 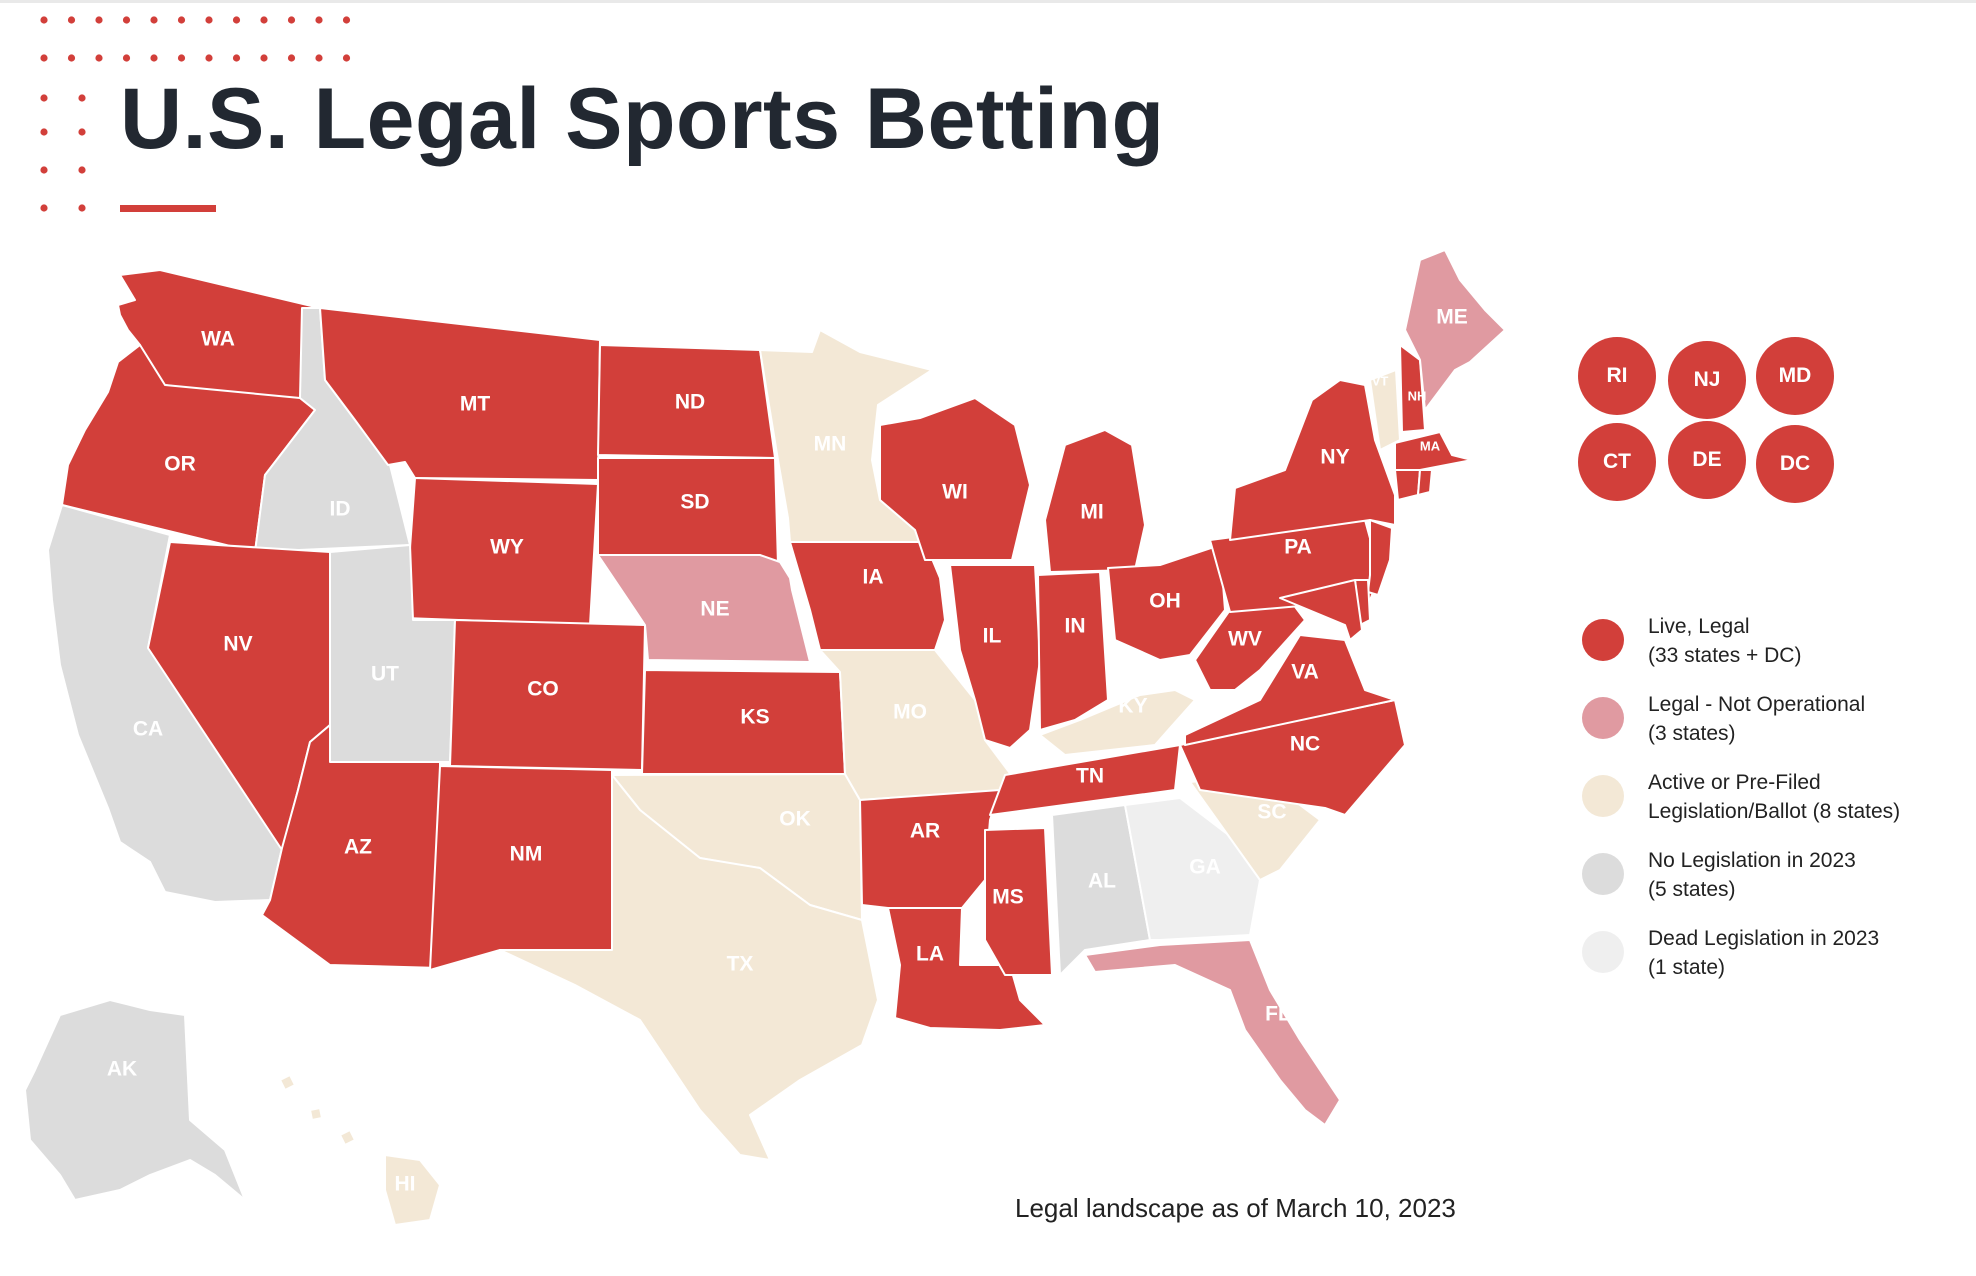 I want to click on legend-label: Live, Legal (33 states + DC), so click(x=1725, y=641).